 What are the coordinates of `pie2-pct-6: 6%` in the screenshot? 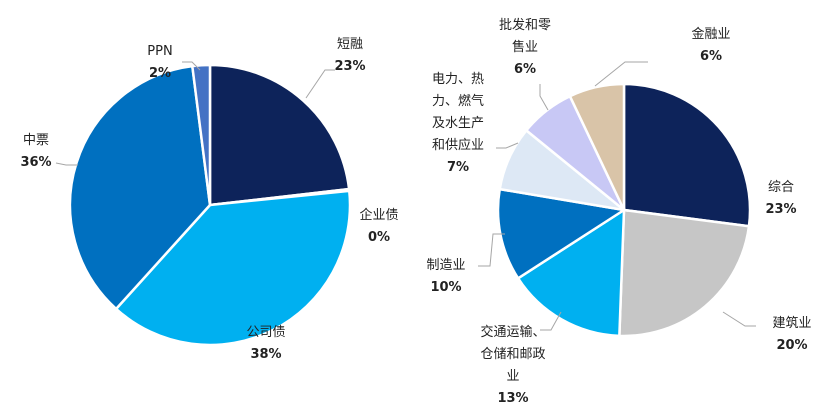 It's located at (711, 56).